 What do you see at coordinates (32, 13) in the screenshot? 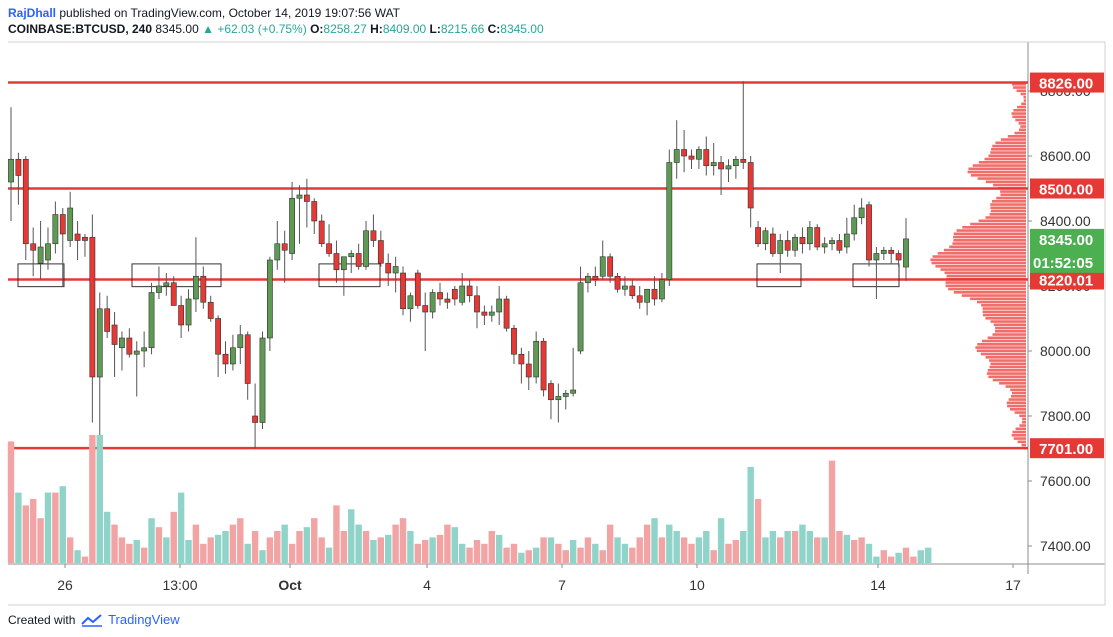
I see `author-name: RajDhall` at bounding box center [32, 13].